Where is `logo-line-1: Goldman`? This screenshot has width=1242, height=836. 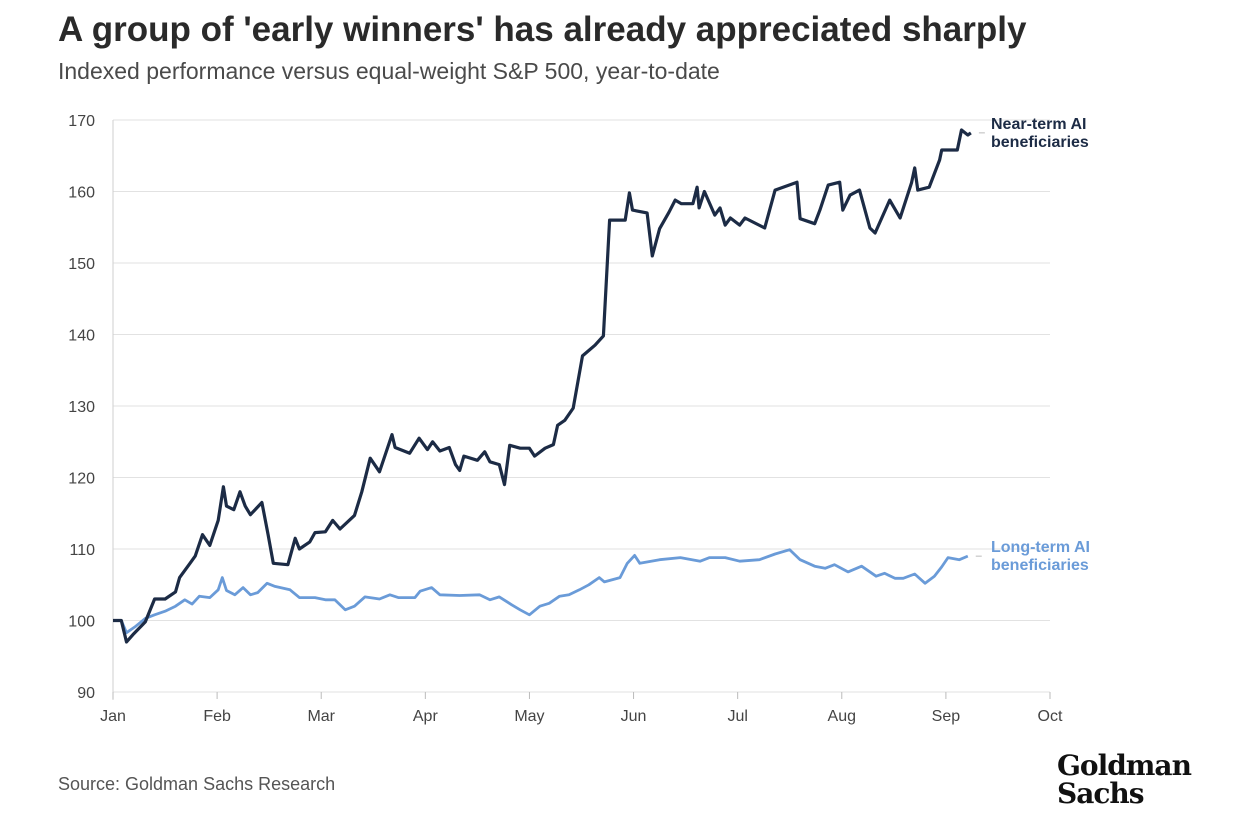 logo-line-1: Goldman is located at coordinates (1124, 765).